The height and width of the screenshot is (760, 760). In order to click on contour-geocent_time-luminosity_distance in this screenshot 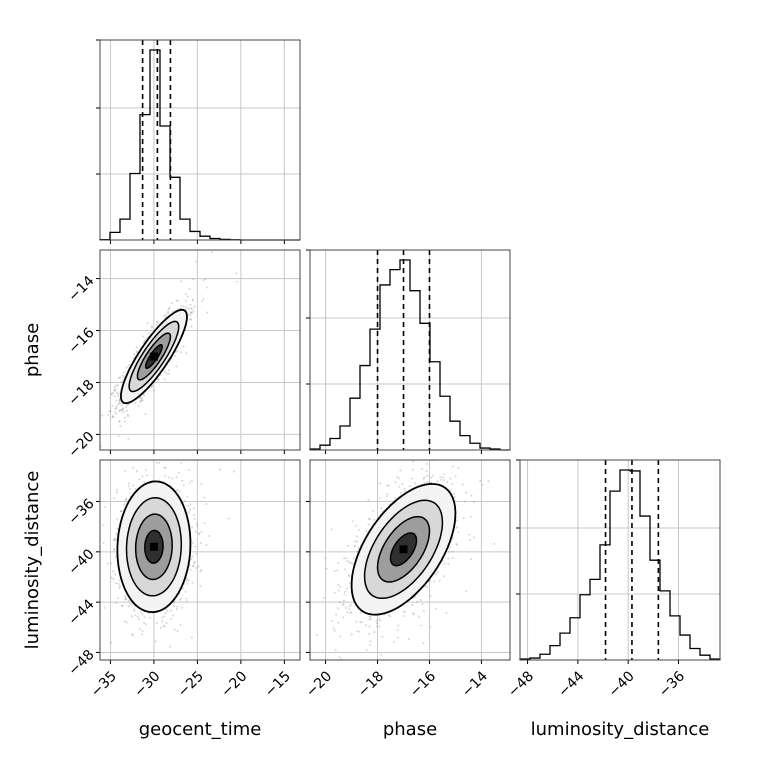, I will do `click(154, 547)`.